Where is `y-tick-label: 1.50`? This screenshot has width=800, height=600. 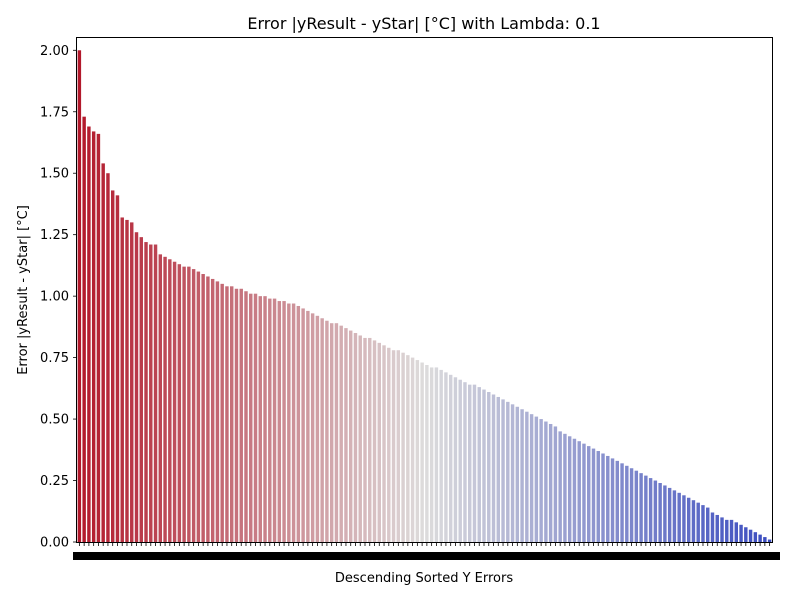
y-tick-label: 1.50 is located at coordinates (54, 174).